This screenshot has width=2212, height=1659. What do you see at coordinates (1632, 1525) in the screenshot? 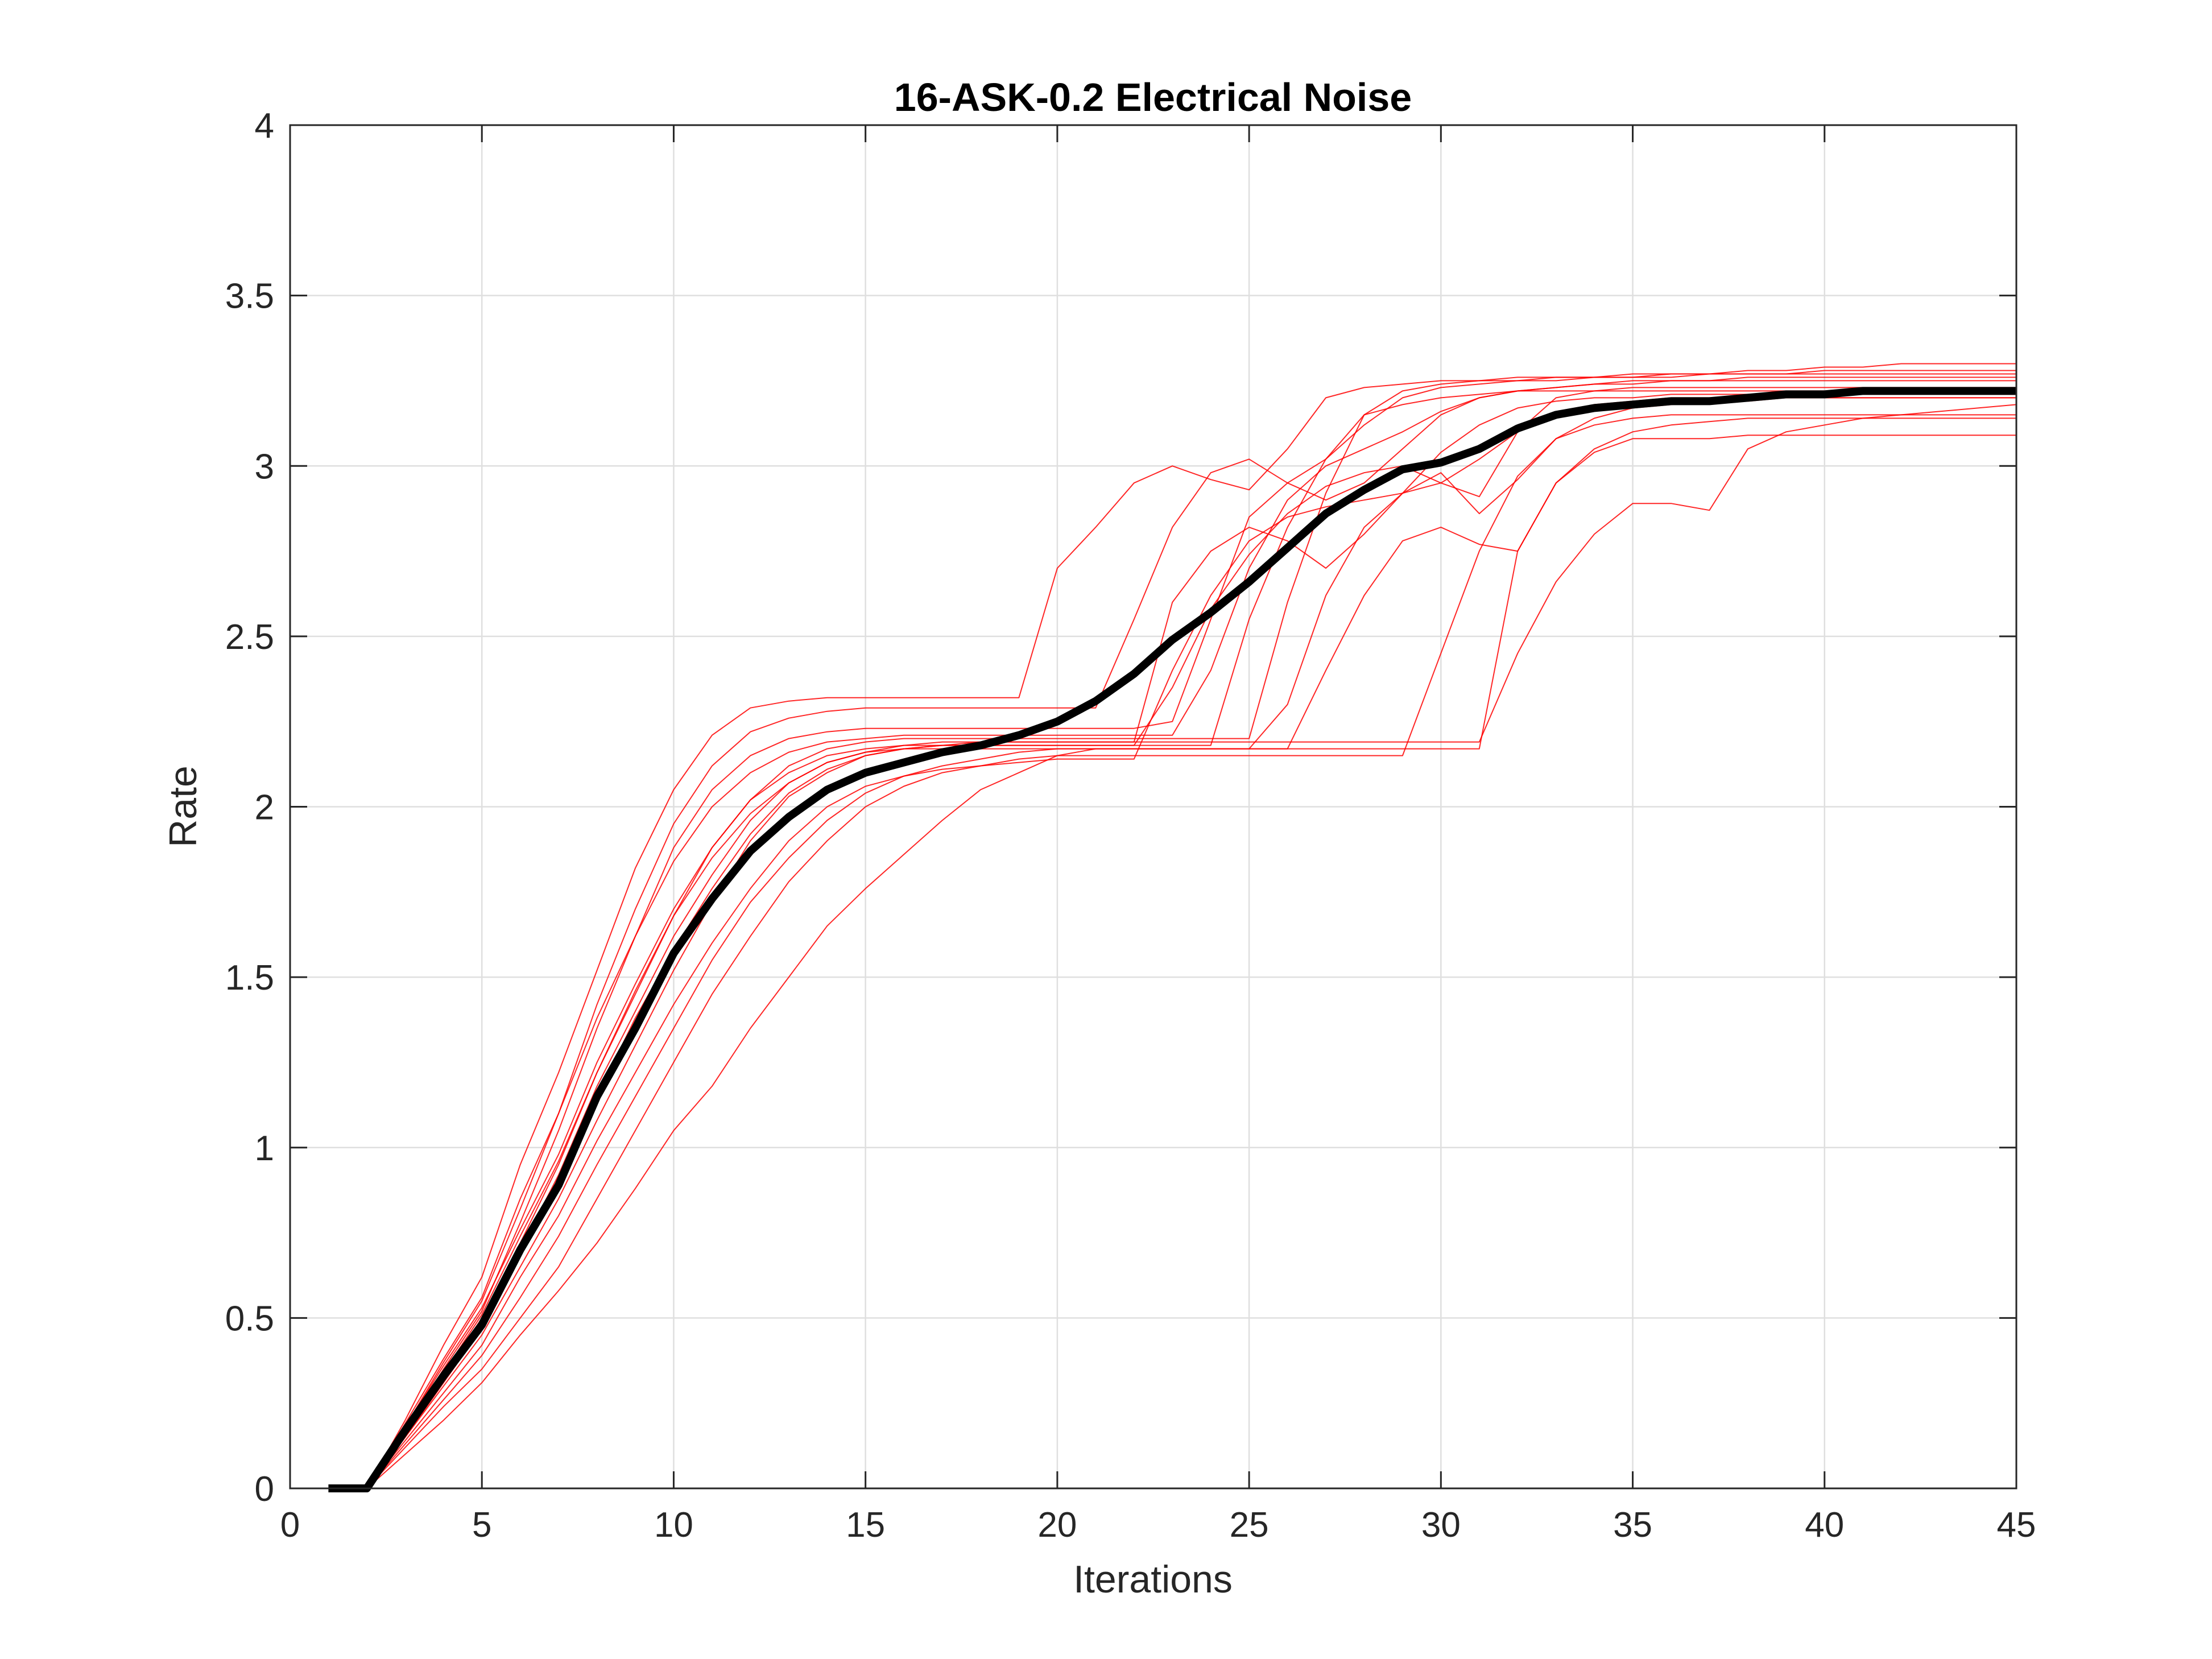
I see `x-tick-label: 35` at bounding box center [1632, 1525].